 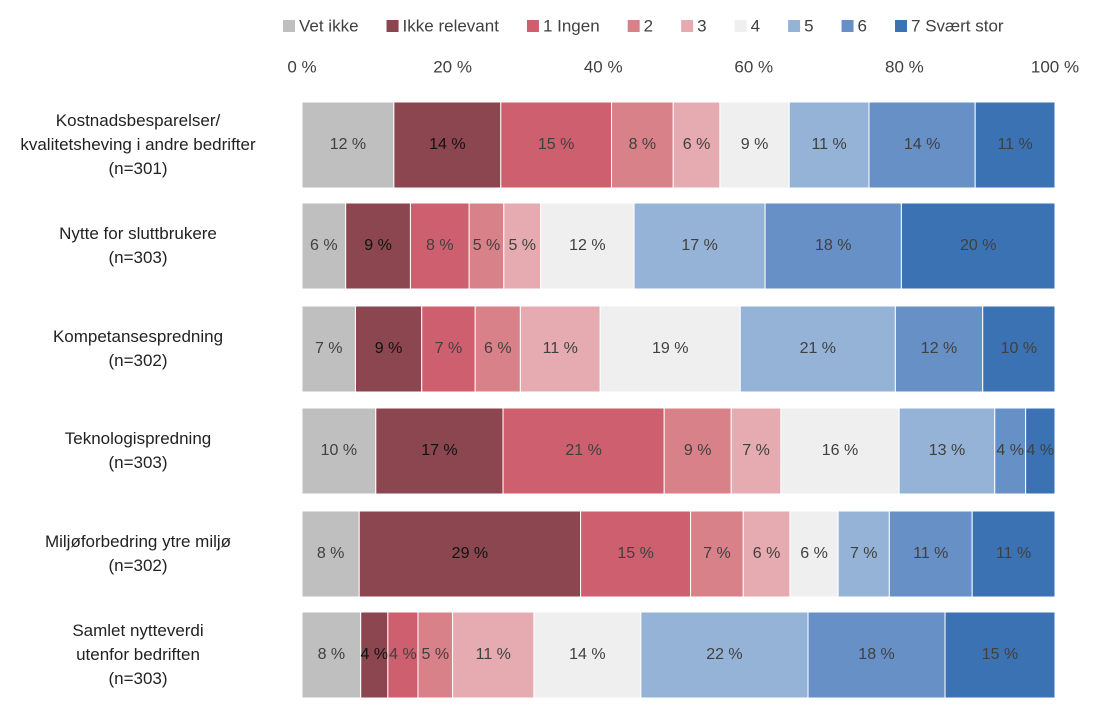 What do you see at coordinates (138, 348) in the screenshot?
I see `category-label: Kompetansespredning (n=302)` at bounding box center [138, 348].